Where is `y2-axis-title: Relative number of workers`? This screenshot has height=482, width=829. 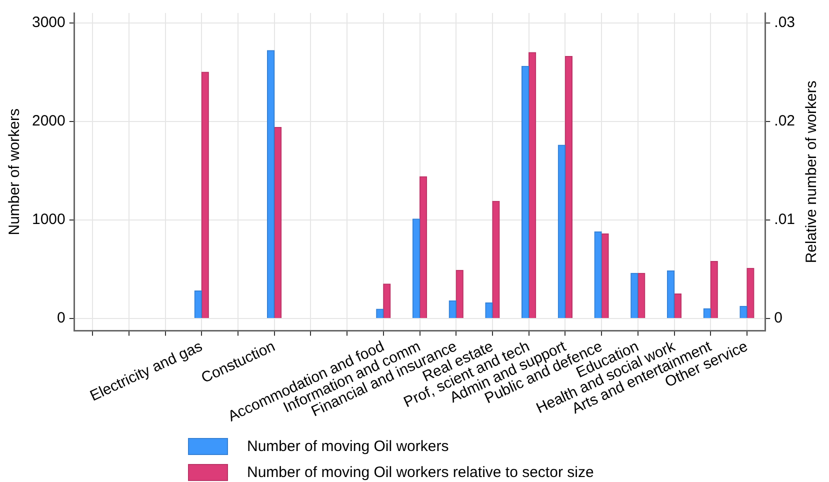 y2-axis-title: Relative number of workers is located at coordinates (811, 172).